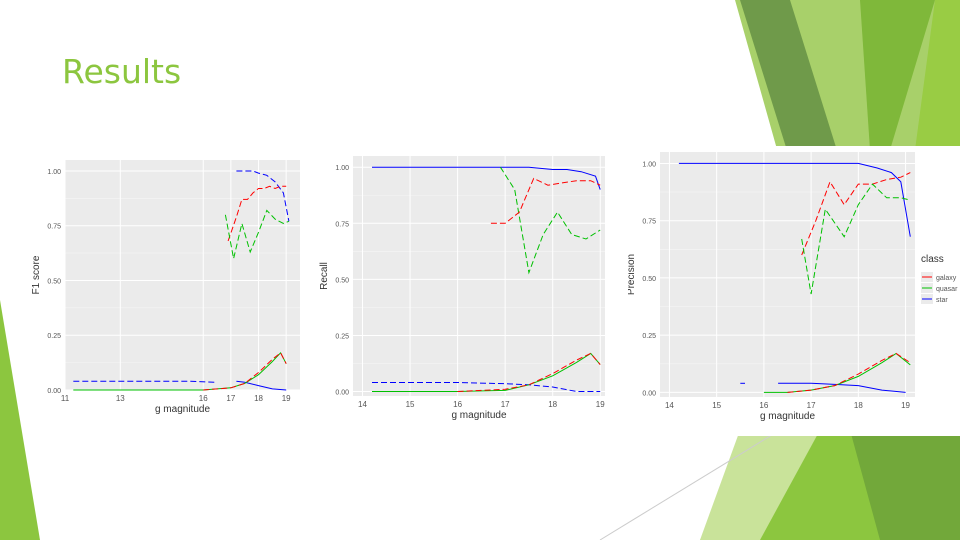 This screenshot has height=540, width=960. Describe the element at coordinates (947, 289) in the screenshot. I see `legend-label: quasar` at that location.